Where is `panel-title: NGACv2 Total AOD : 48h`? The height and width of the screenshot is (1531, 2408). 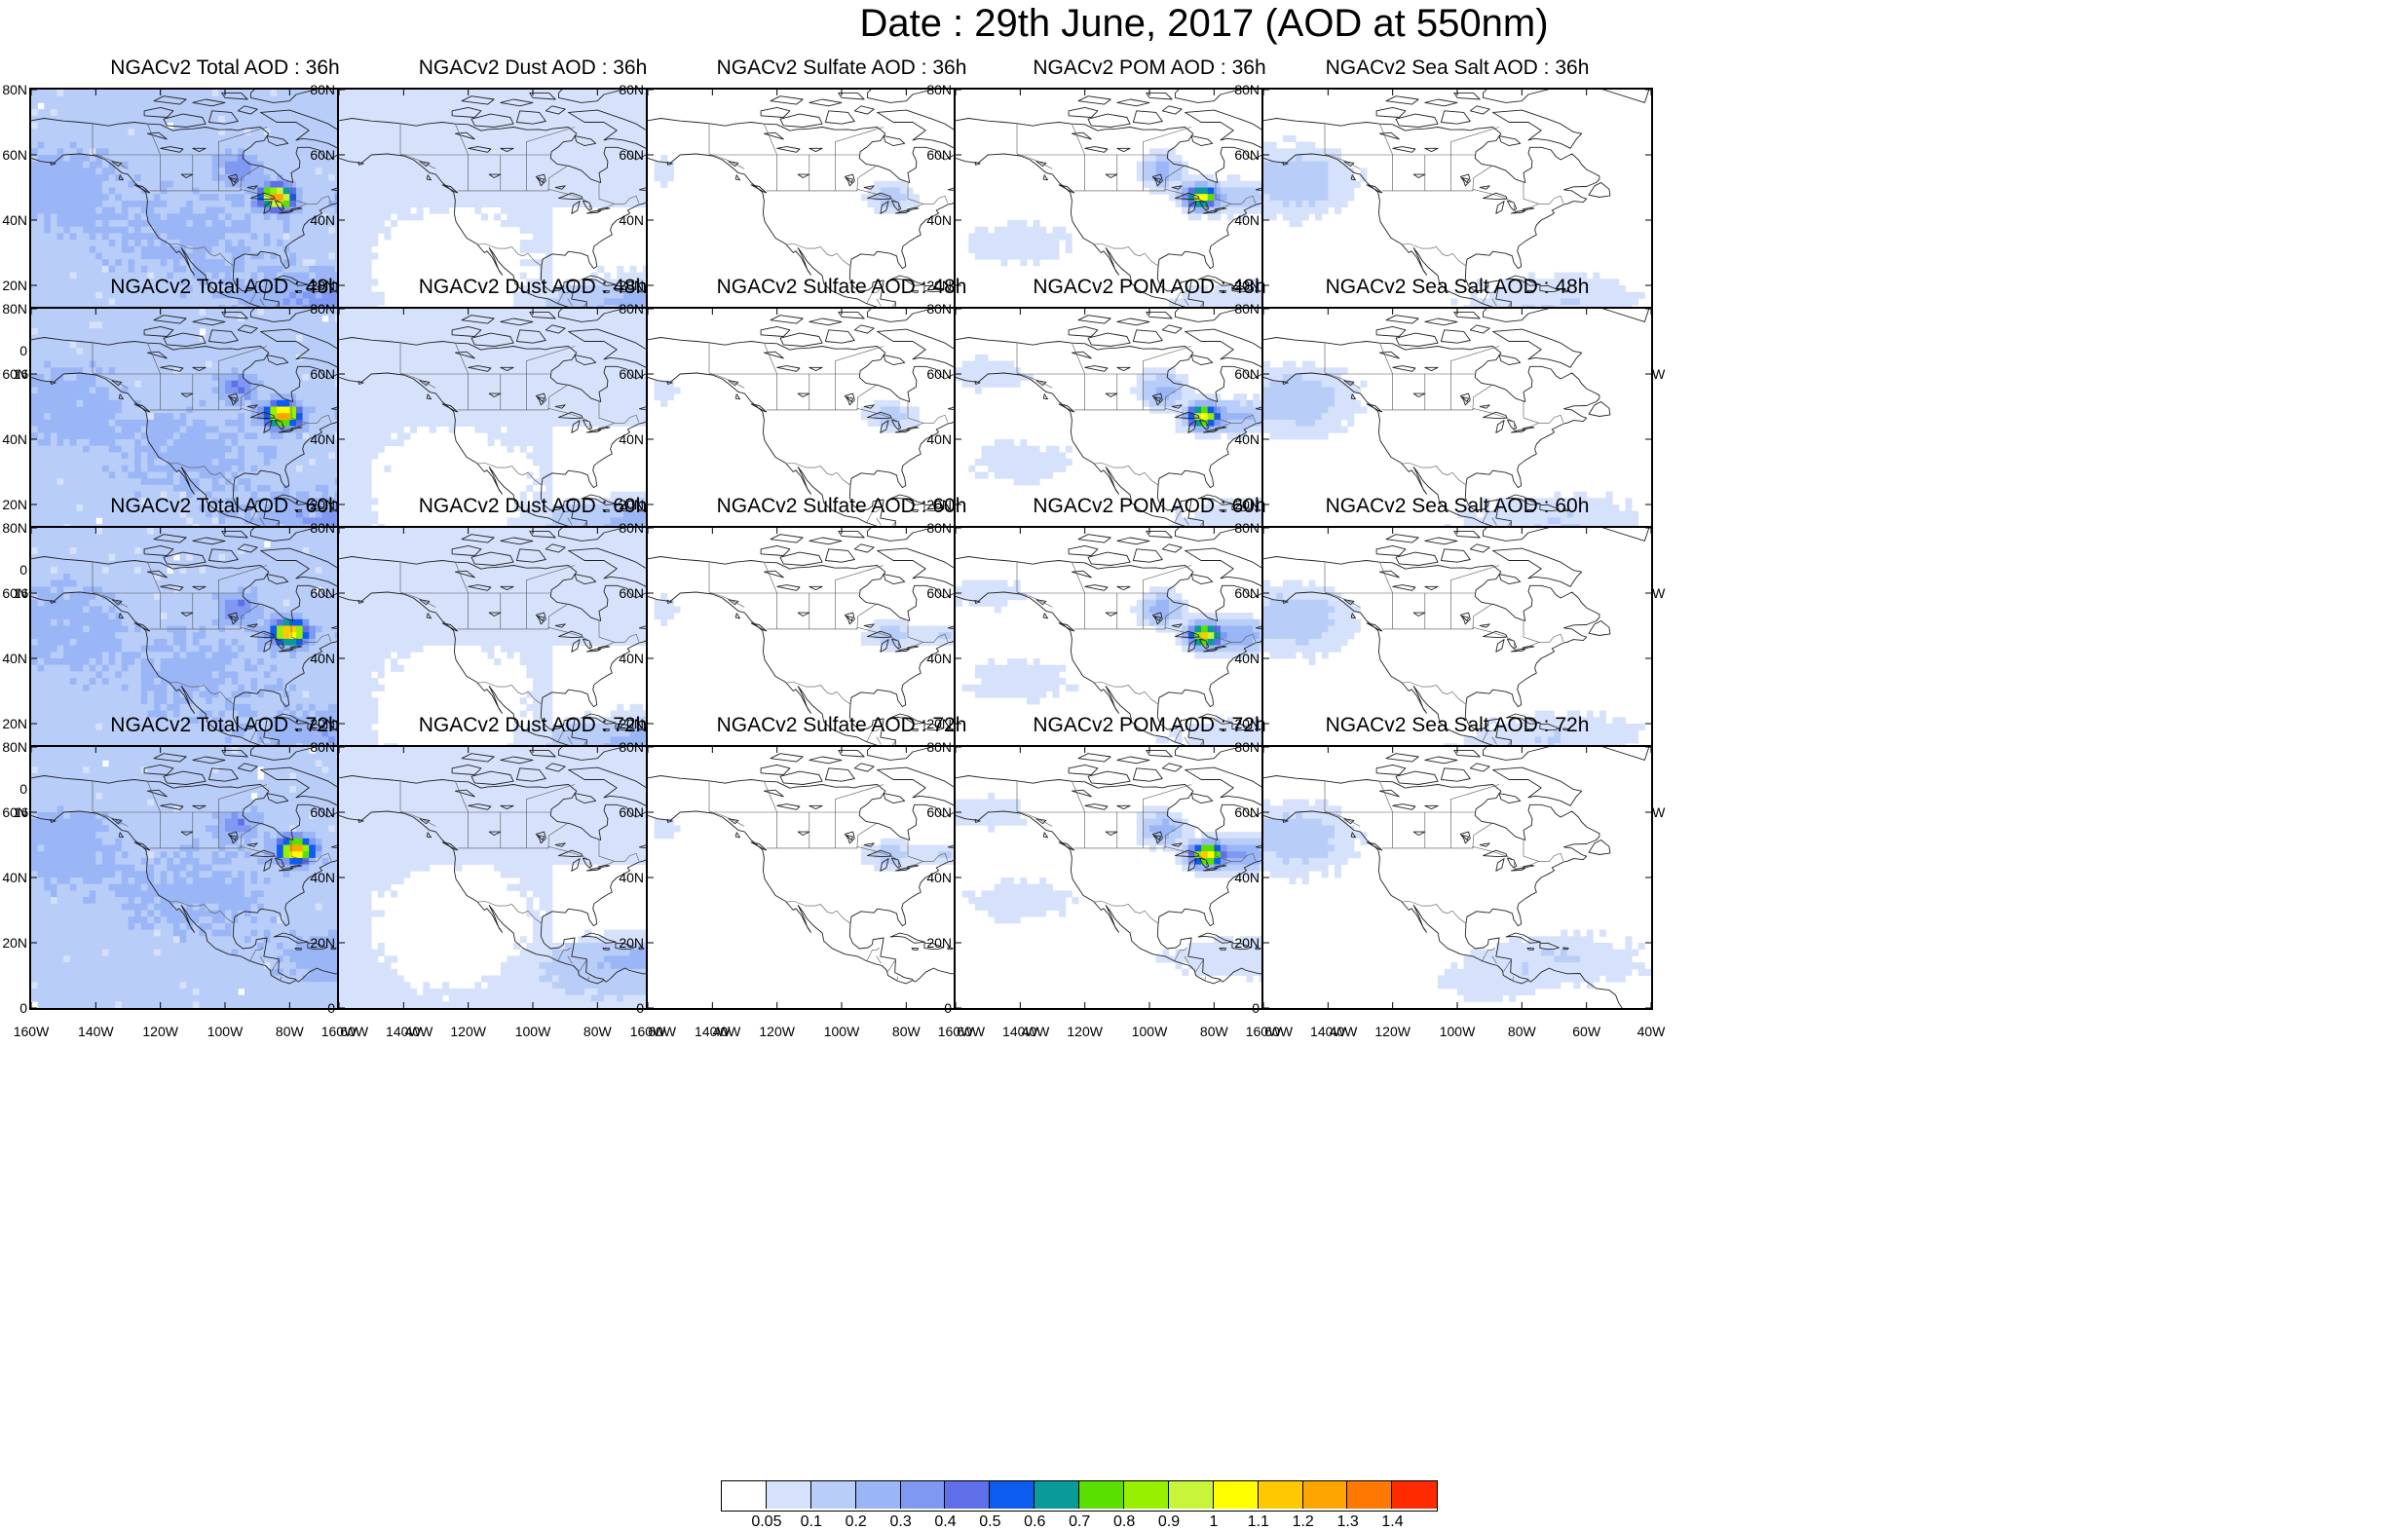 panel-title: NGACv2 Total AOD : 48h is located at coordinates (225, 287).